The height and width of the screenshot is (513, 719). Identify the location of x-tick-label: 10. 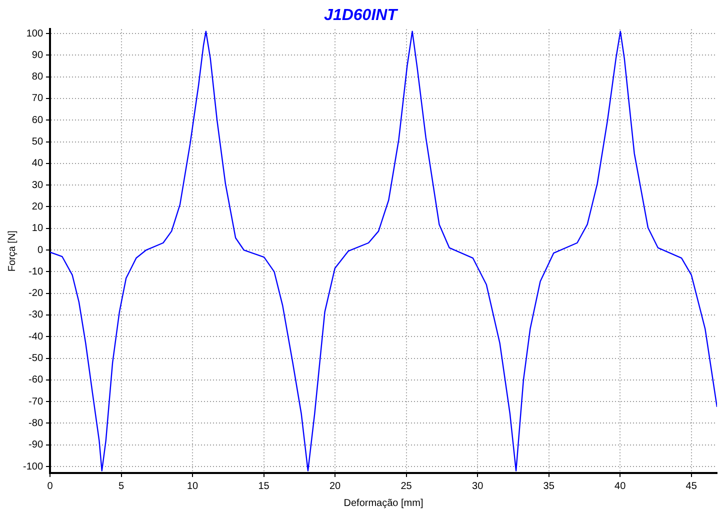
(192, 486).